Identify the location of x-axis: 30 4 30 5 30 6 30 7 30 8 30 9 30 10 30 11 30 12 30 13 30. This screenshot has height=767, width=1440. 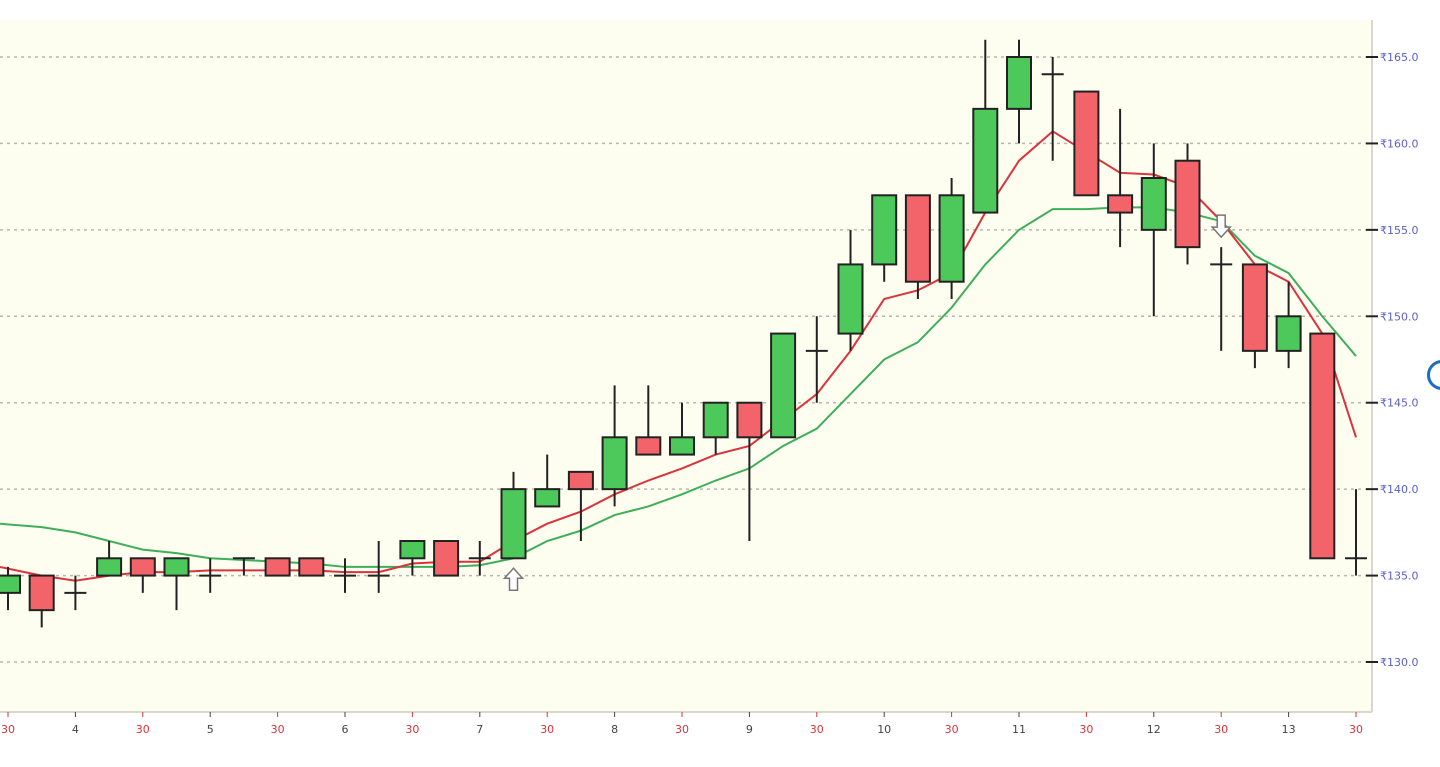
(686, 723).